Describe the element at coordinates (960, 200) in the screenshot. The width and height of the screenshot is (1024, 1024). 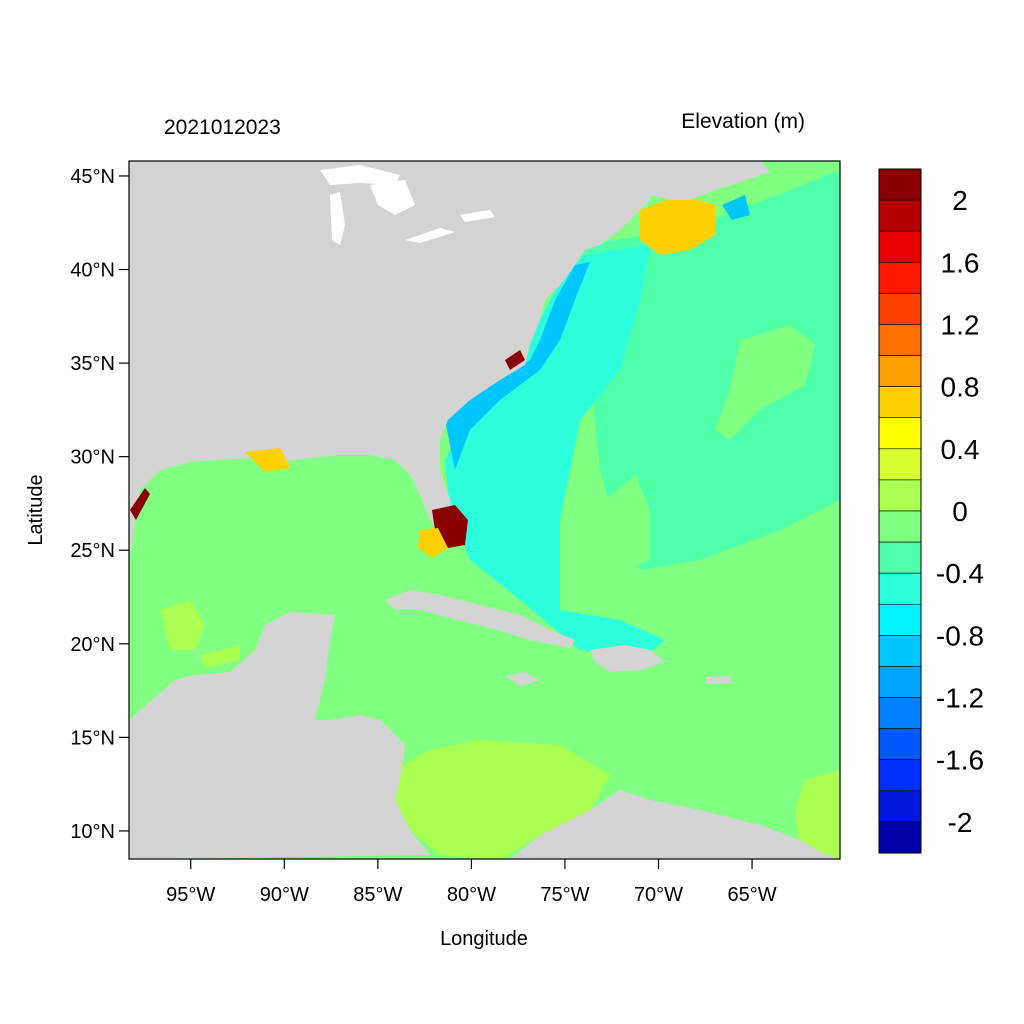
I see `colorbar-label: 2` at that location.